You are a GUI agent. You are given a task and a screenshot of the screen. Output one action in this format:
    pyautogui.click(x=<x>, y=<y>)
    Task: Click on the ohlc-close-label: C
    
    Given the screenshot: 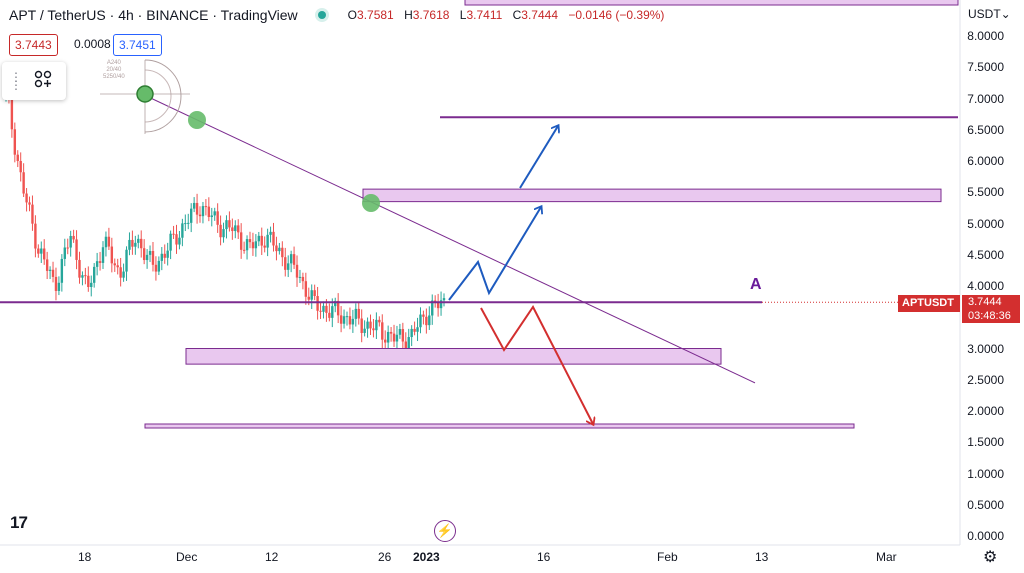 What is the action you would take?
    pyautogui.click(x=517, y=15)
    